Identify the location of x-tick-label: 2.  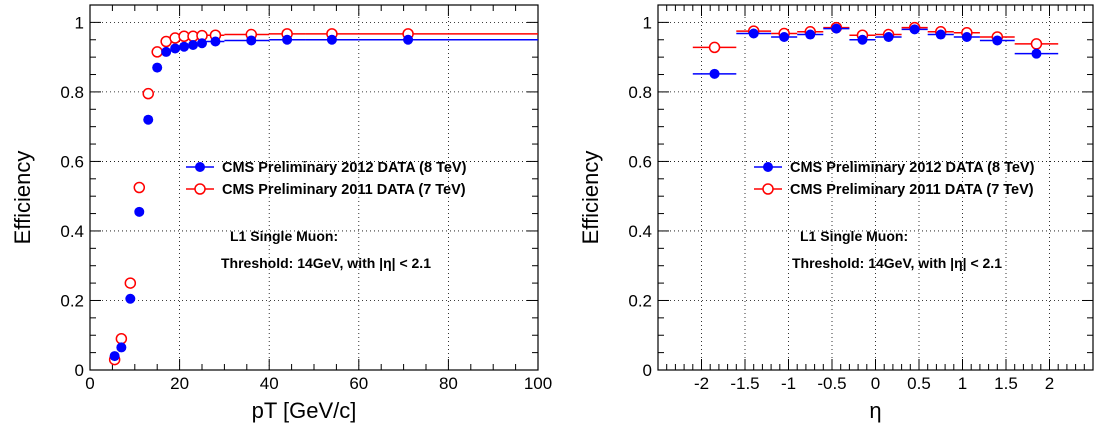
(1049, 383).